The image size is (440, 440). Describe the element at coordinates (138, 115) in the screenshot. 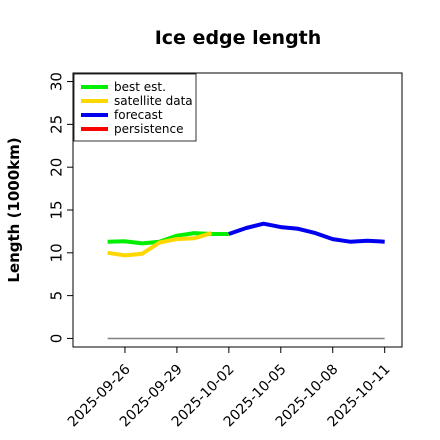

I see `legend-label: forecast` at that location.